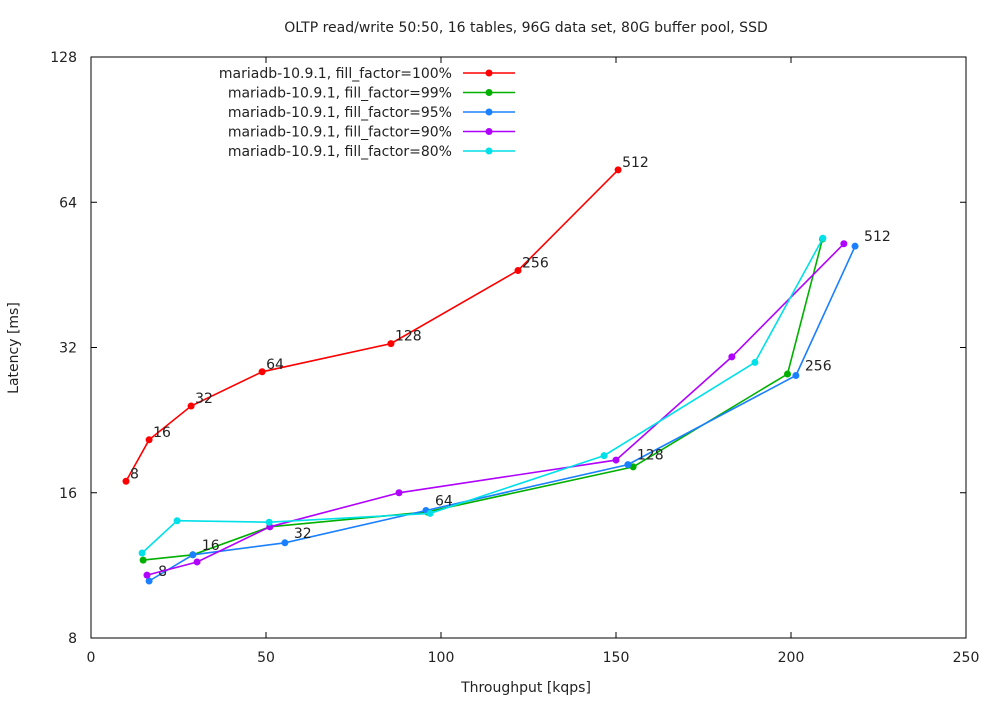 This screenshot has width=1000, height=704. I want to click on x-tick-label: 250, so click(966, 658).